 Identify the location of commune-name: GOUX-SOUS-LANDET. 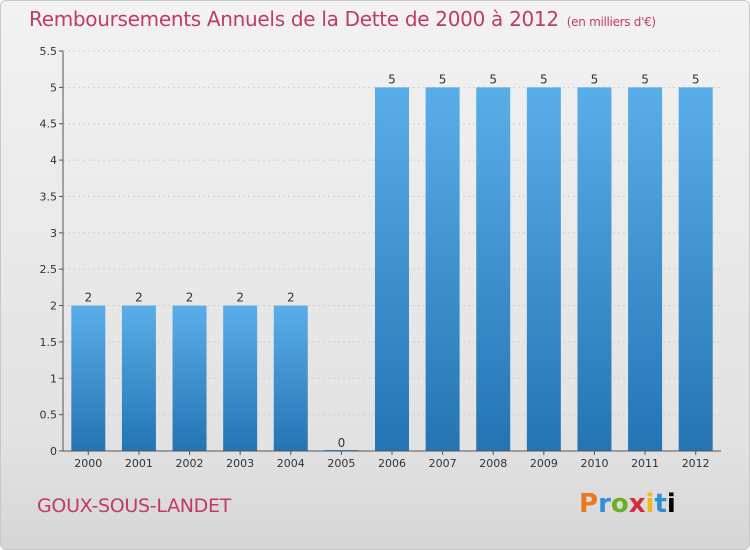
(134, 506).